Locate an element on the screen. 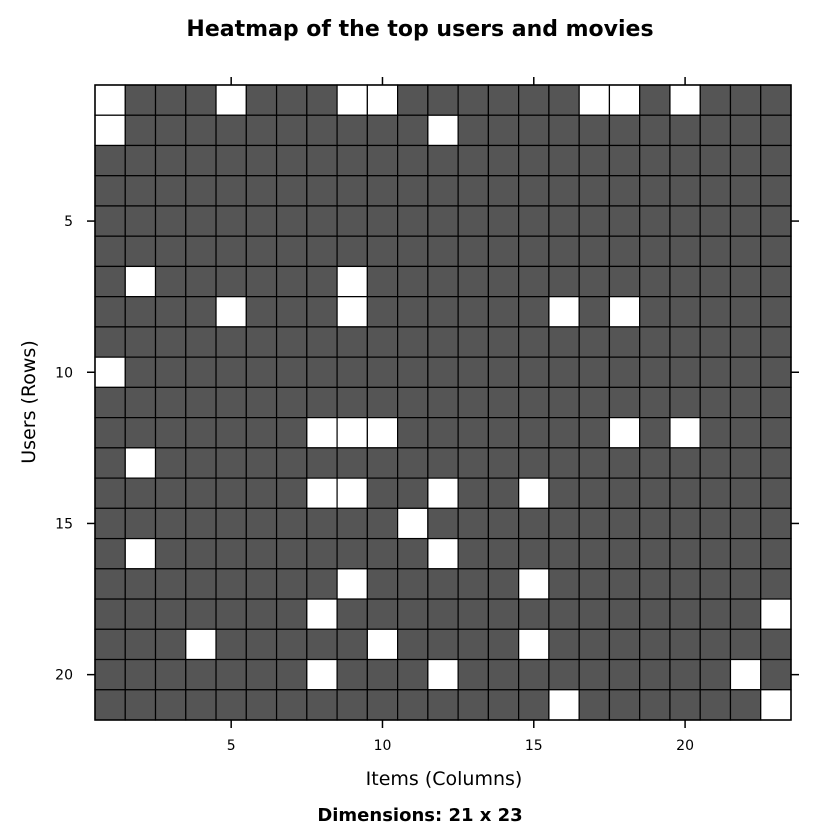 Image resolution: width=840 pixels, height=840 pixels. x-tick-label: 5 is located at coordinates (231, 746).